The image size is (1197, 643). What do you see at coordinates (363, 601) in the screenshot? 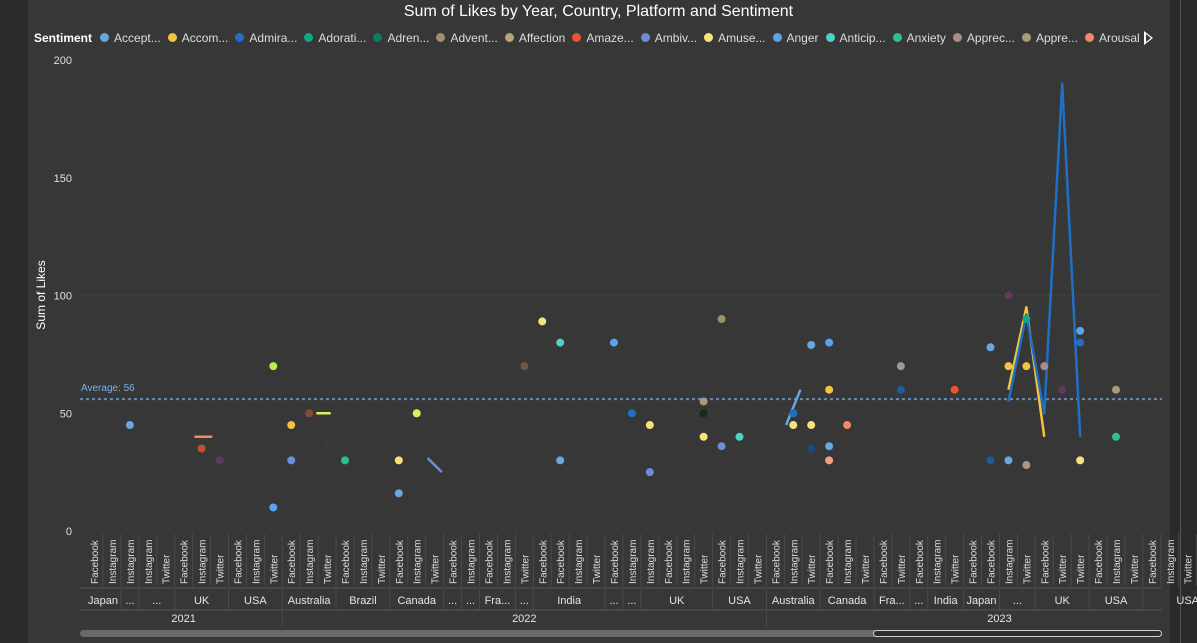
I see `country-label: Brazil` at bounding box center [363, 601].